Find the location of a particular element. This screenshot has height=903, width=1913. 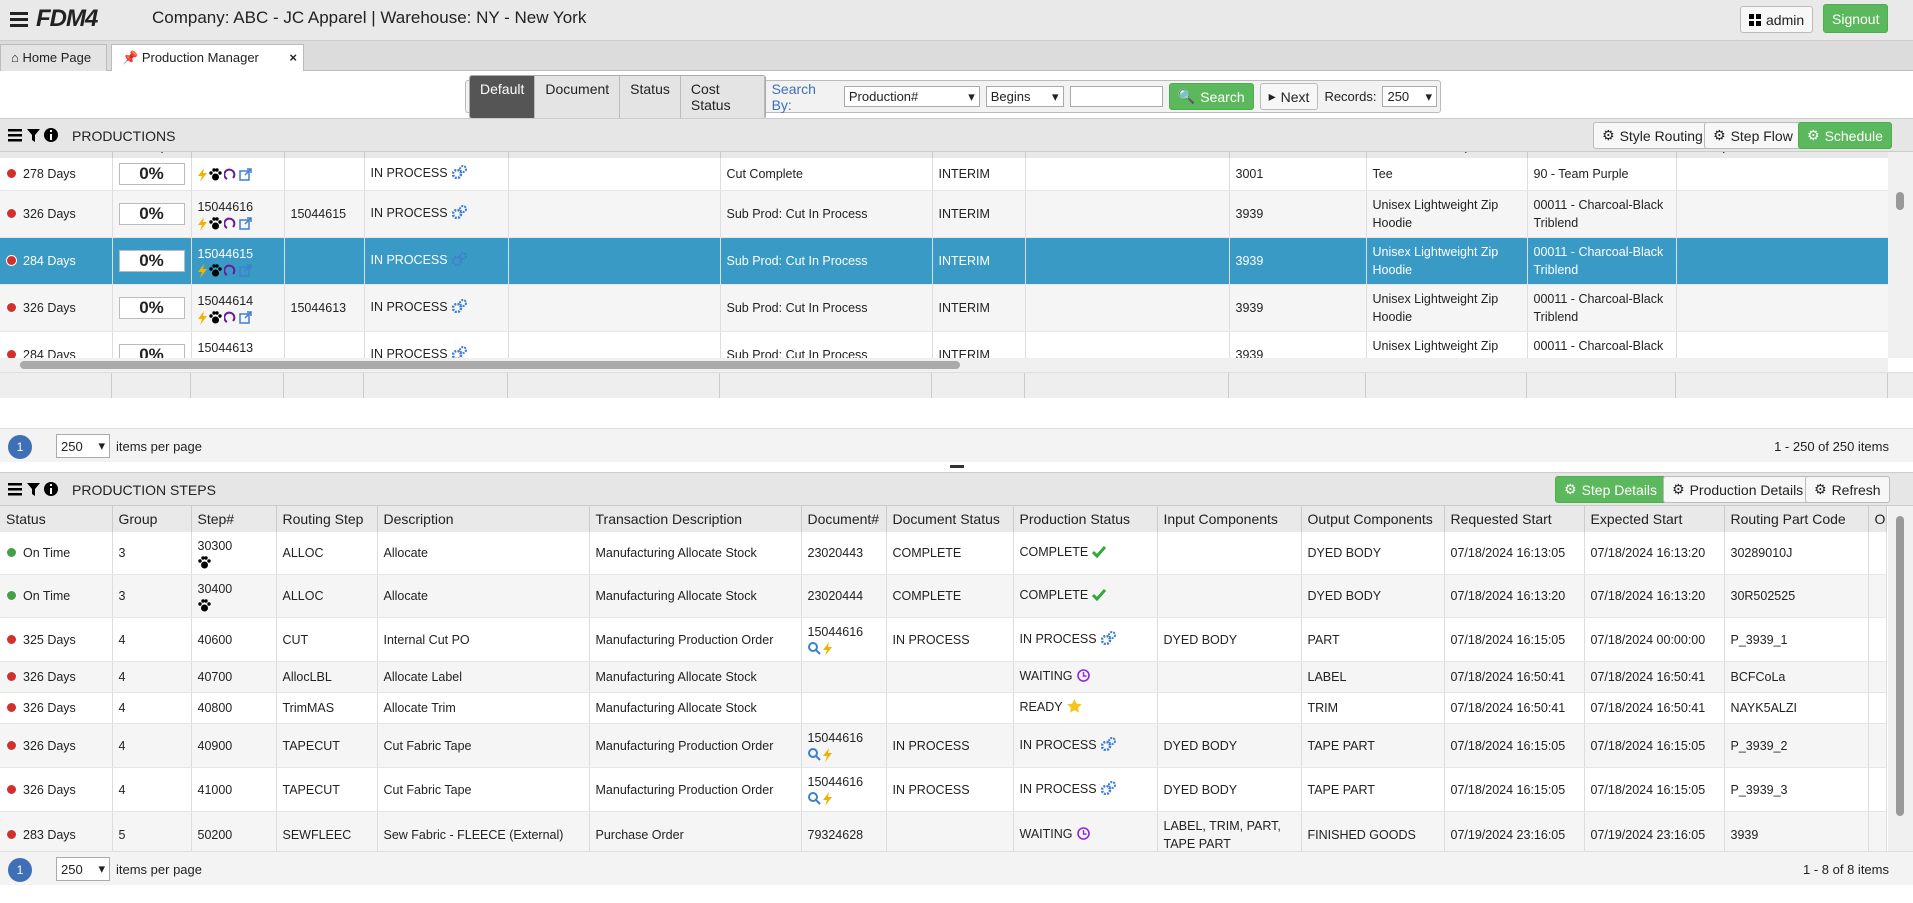

column-header: Process Status is located at coordinates (826, 155).